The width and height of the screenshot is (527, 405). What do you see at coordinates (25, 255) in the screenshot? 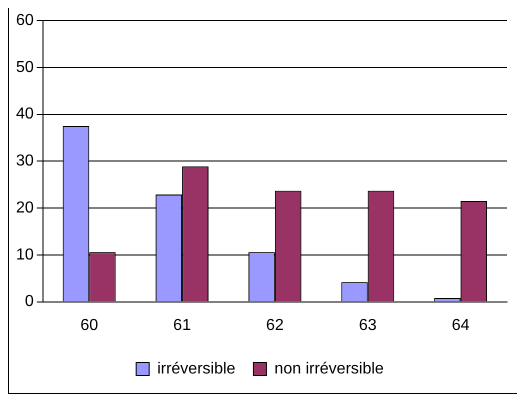
I see `y-tick-label: 10` at bounding box center [25, 255].